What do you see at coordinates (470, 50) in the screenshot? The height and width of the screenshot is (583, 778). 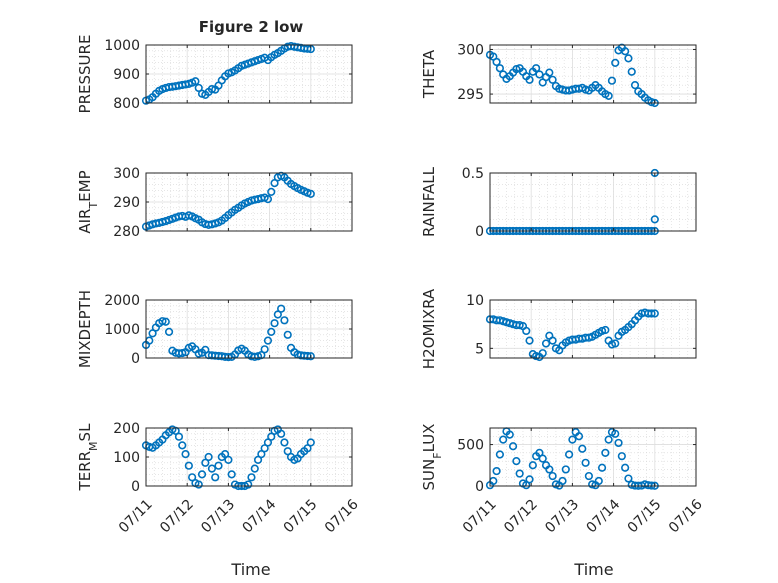 I see `y-tick-label: 300` at bounding box center [470, 50].